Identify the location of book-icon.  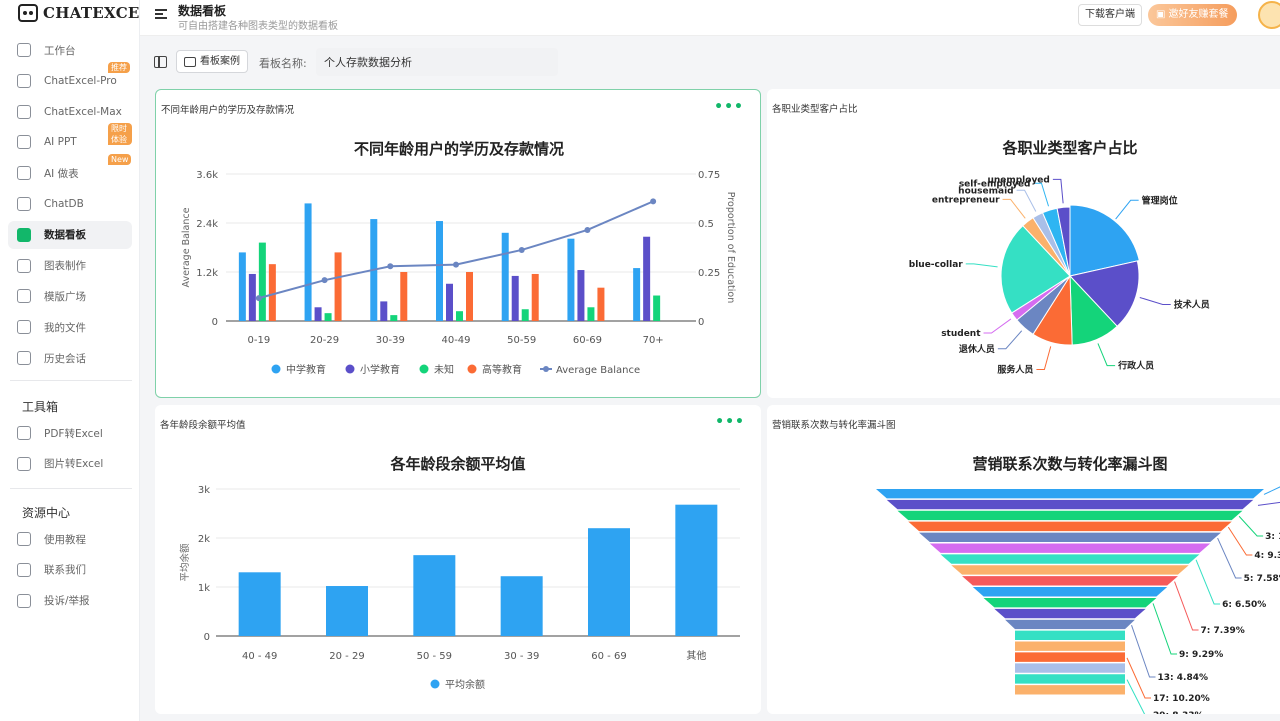
(24, 327).